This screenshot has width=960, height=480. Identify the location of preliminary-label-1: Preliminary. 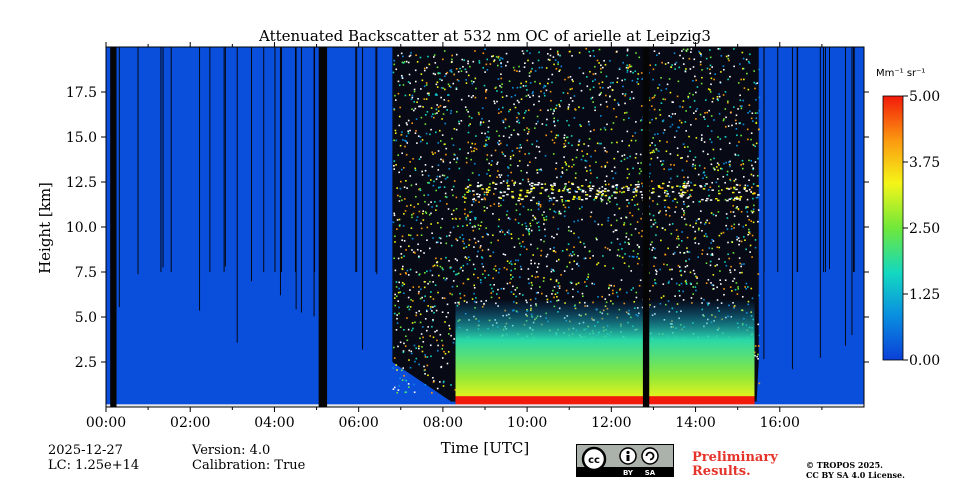
(735, 457).